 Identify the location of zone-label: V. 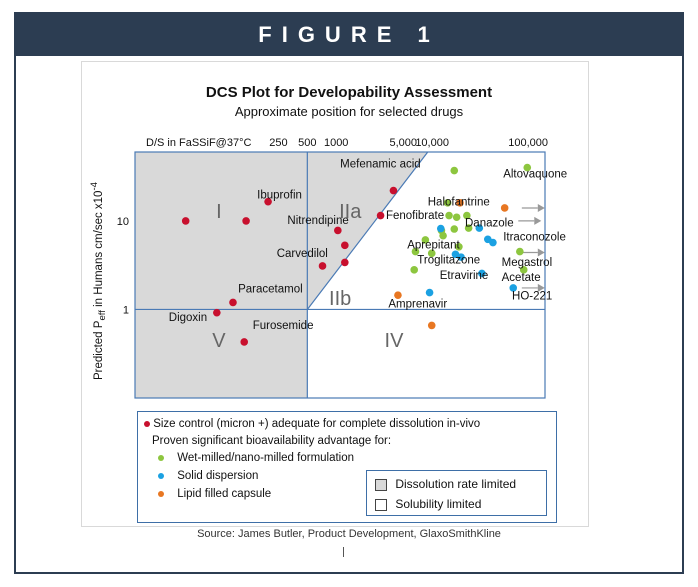
(219, 341).